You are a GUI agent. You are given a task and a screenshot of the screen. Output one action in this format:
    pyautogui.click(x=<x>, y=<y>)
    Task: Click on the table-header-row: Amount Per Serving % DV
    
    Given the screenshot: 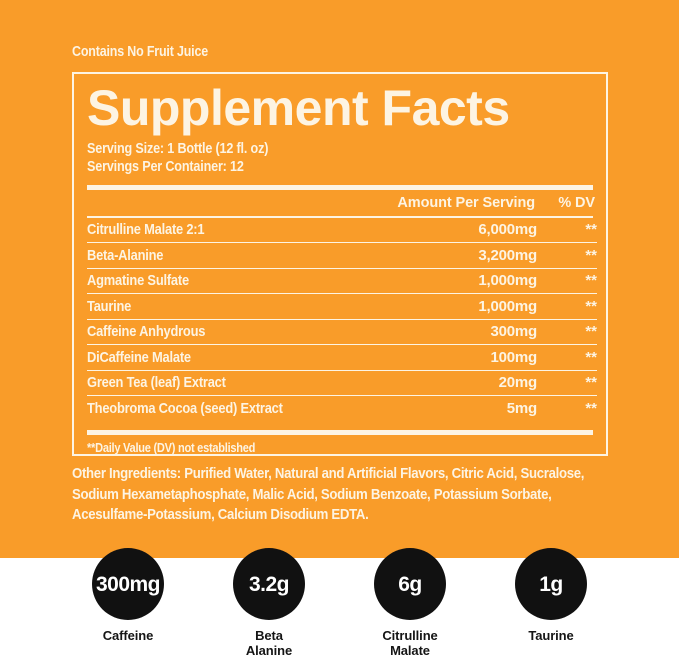 What is the action you would take?
    pyautogui.click(x=342, y=203)
    